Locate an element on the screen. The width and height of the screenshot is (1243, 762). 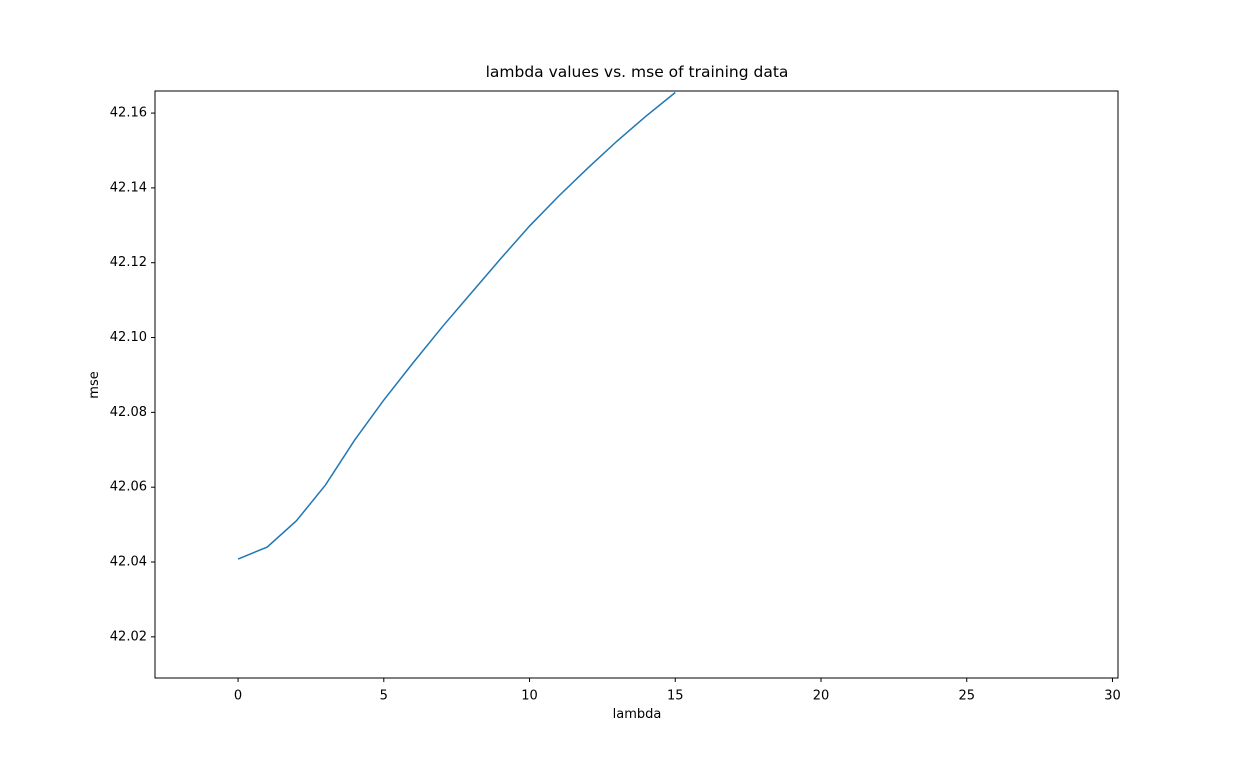
y-axis-label: mse is located at coordinates (94, 384).